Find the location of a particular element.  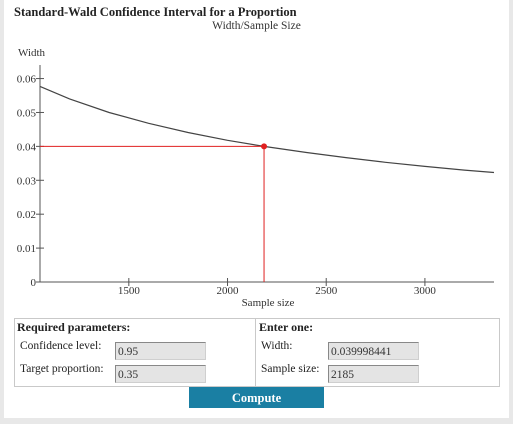

y-tick-label: 0.02 is located at coordinates (26, 215).